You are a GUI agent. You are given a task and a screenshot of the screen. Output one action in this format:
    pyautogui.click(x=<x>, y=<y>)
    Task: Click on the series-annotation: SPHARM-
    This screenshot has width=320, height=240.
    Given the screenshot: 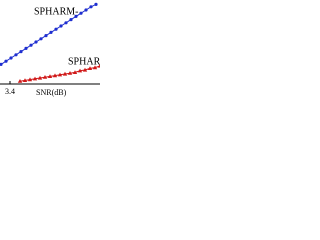 What is the action you would take?
    pyautogui.click(x=56, y=11)
    